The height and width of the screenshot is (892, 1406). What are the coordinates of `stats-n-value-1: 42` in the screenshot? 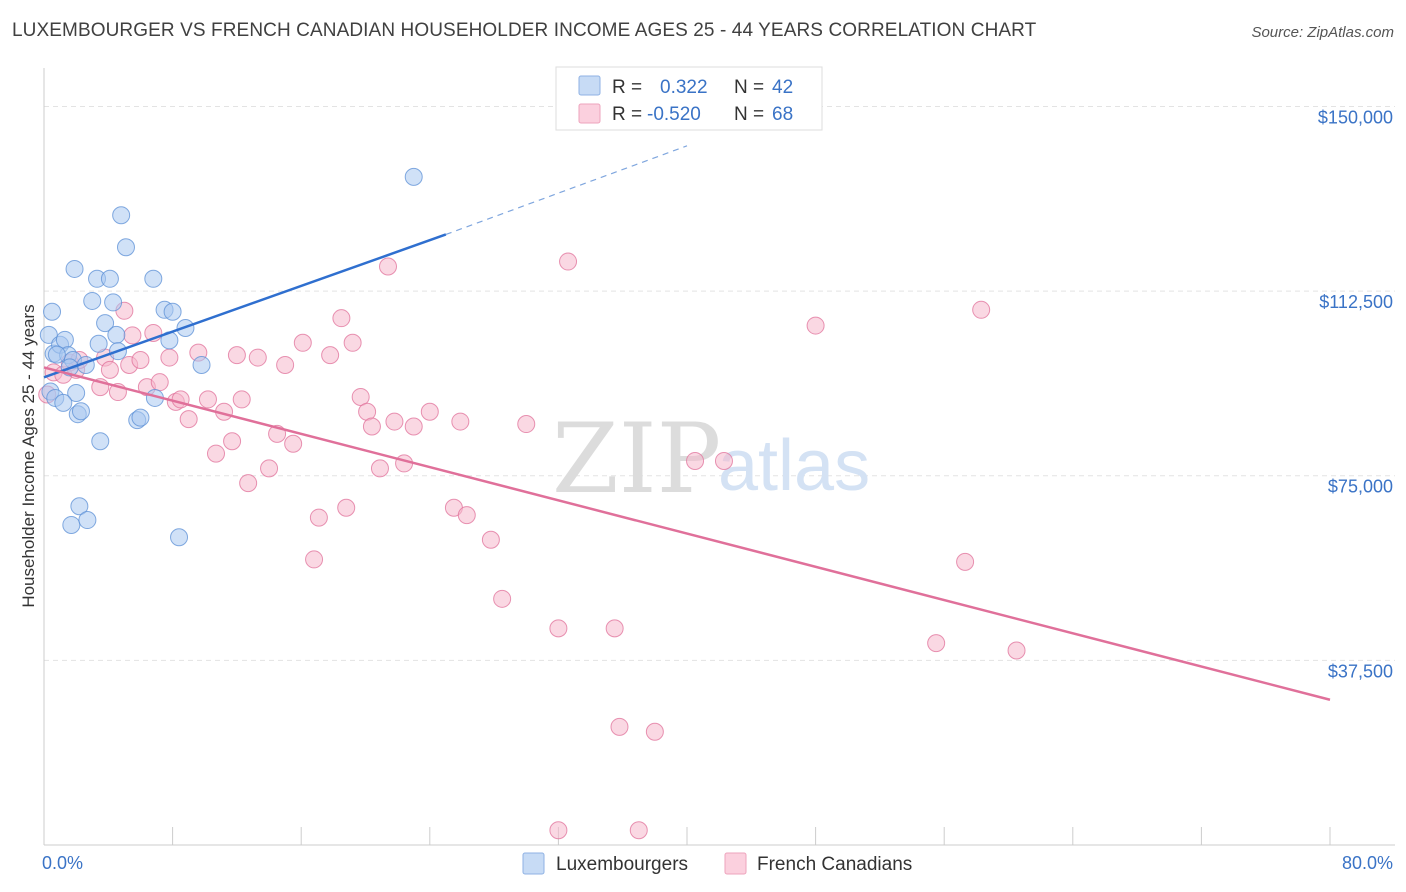 It's located at (782, 87).